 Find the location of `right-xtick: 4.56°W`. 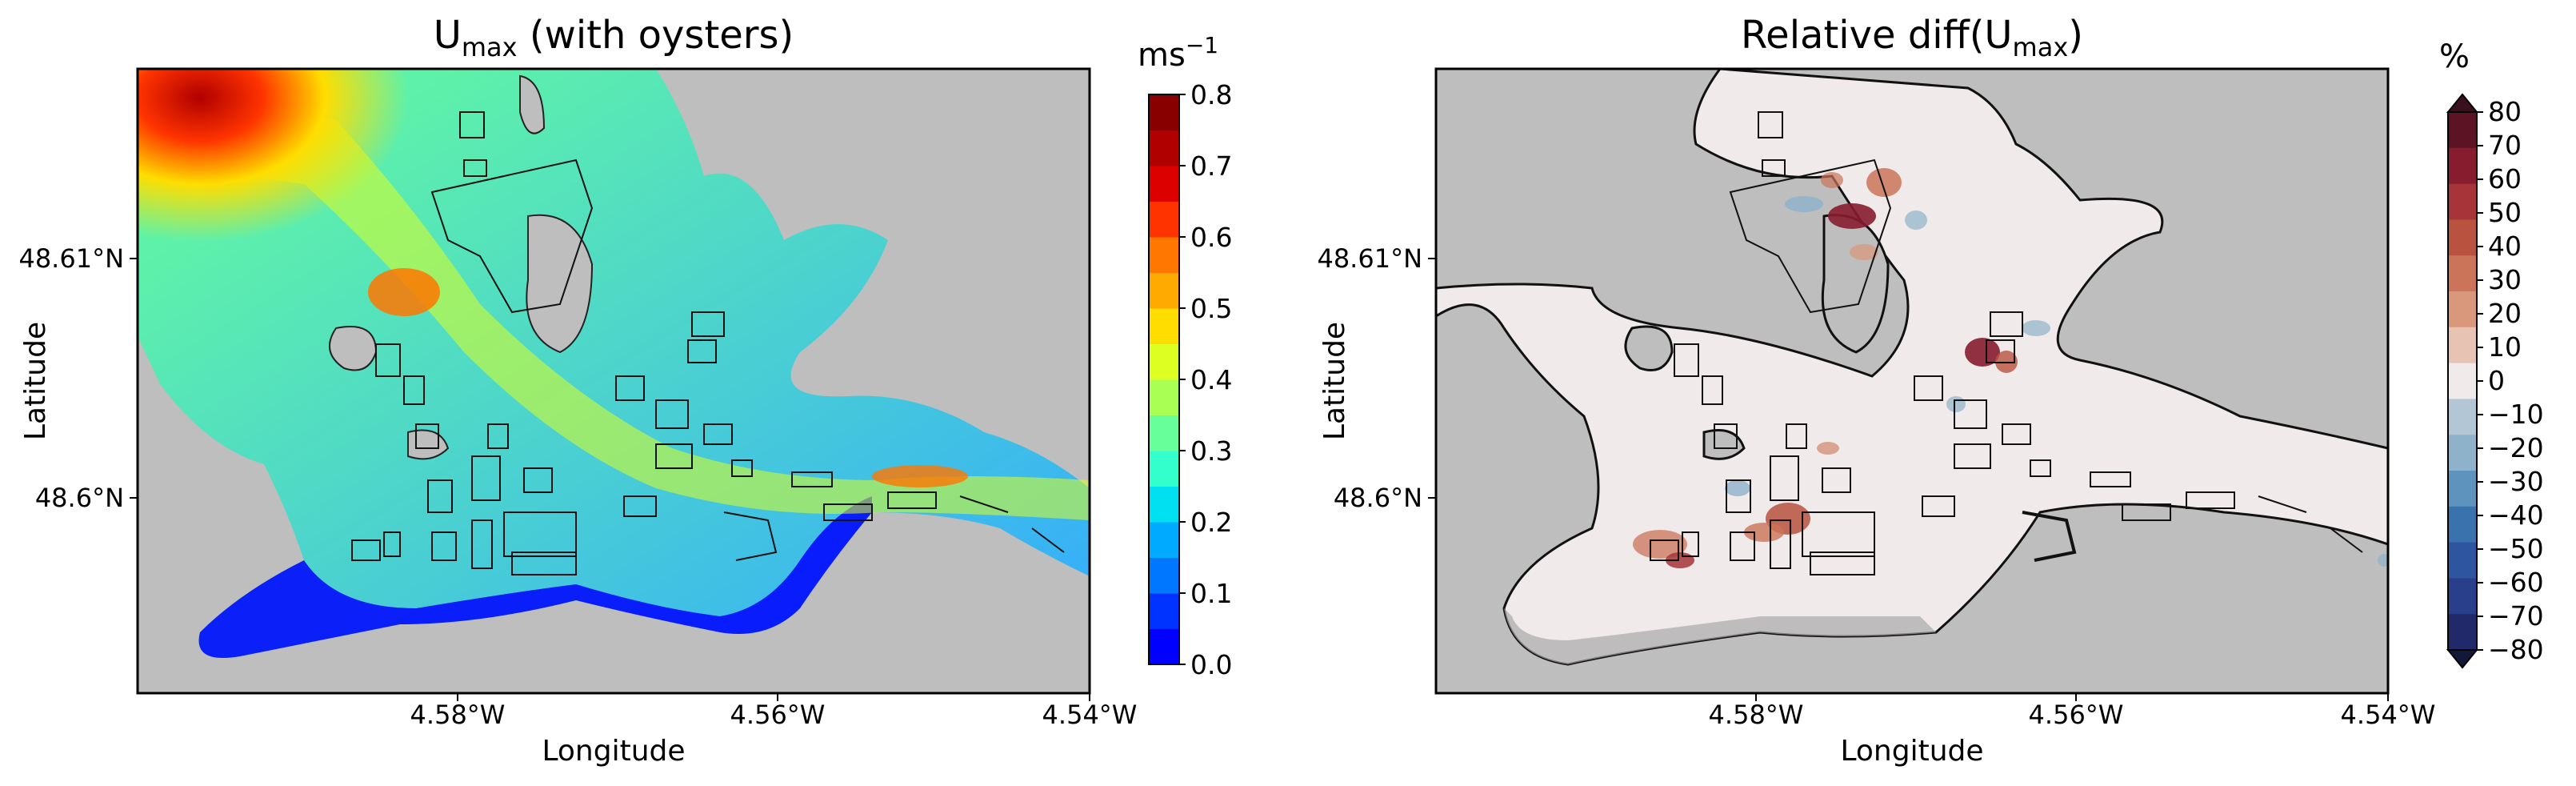

right-xtick: 4.56°W is located at coordinates (2076, 715).